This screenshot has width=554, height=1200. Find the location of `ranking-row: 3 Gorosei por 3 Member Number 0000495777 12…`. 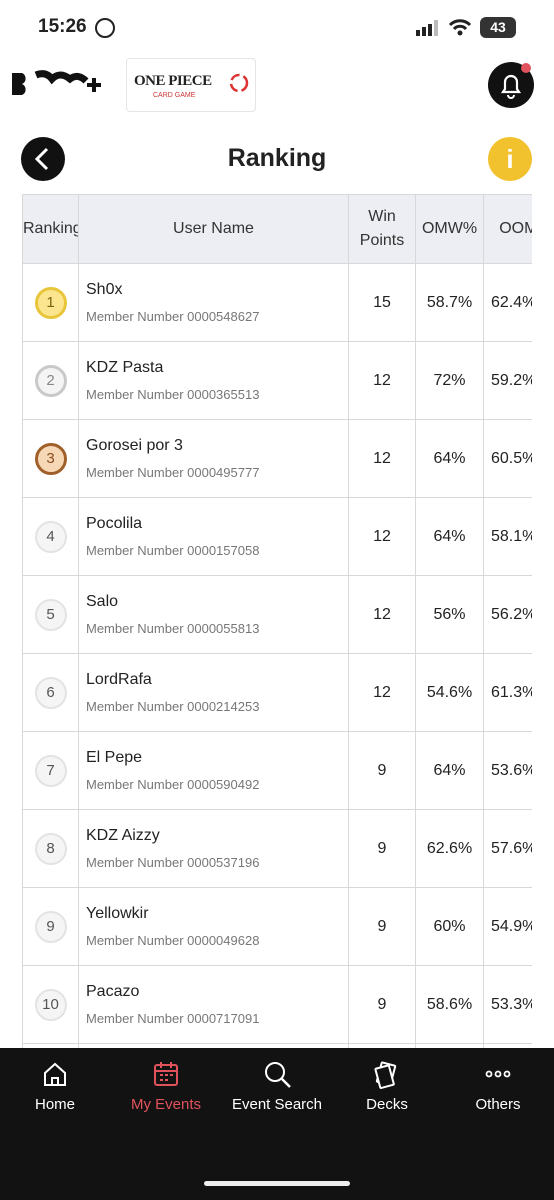

ranking-row: 3 Gorosei por 3 Member Number 0000495777 12… is located at coordinates (277, 458).